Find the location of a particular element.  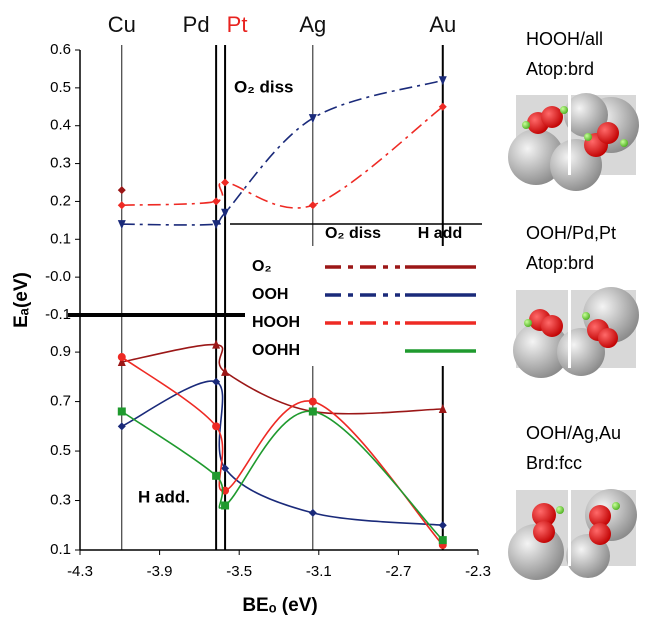

y-tick-label: -0.1 is located at coordinates (58, 314).